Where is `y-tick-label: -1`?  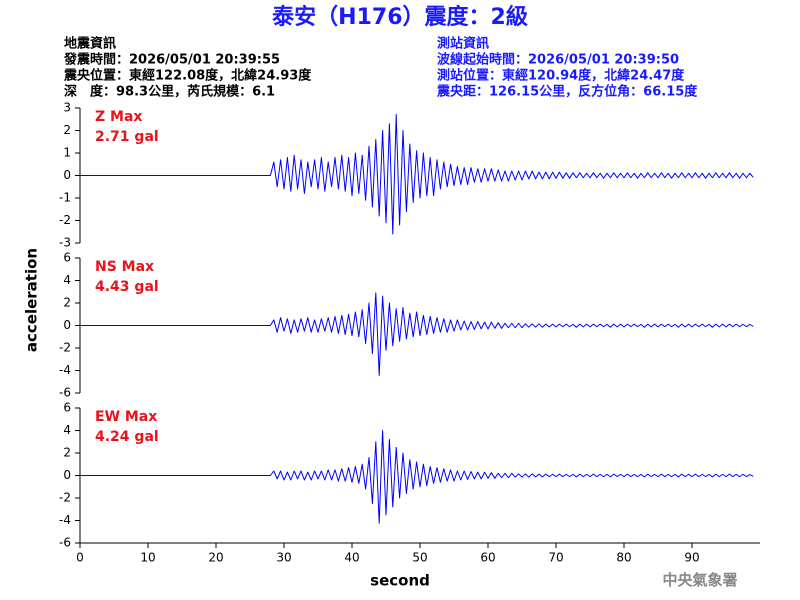
y-tick-label: -1 is located at coordinates (65, 198).